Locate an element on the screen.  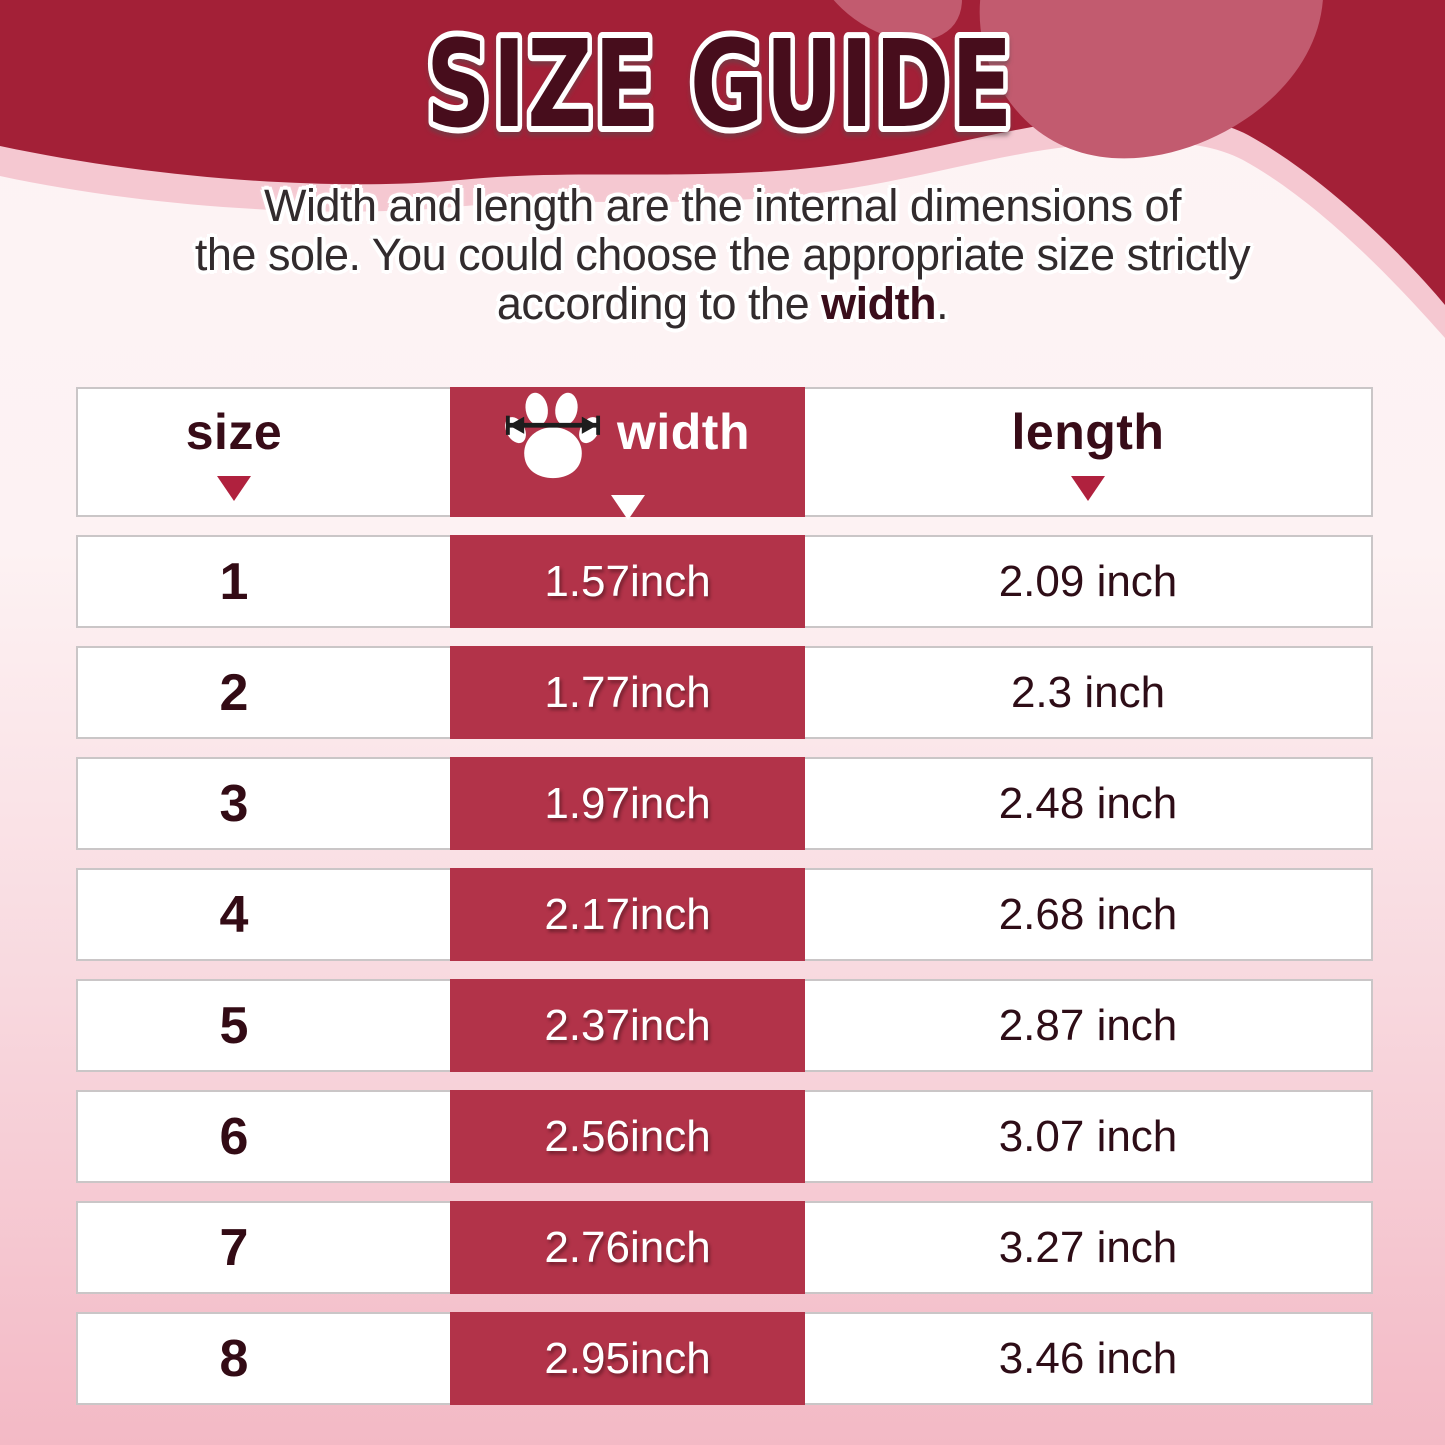
size-cell: 6 is located at coordinates (234, 1136).